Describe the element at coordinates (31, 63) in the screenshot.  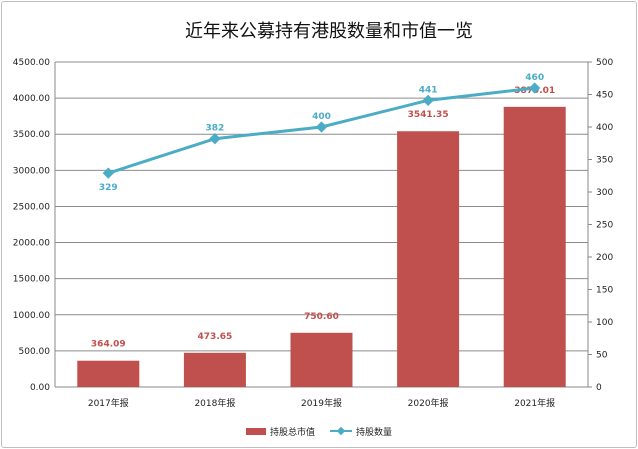
I see `y-left-tick-label: 4500.00` at that location.